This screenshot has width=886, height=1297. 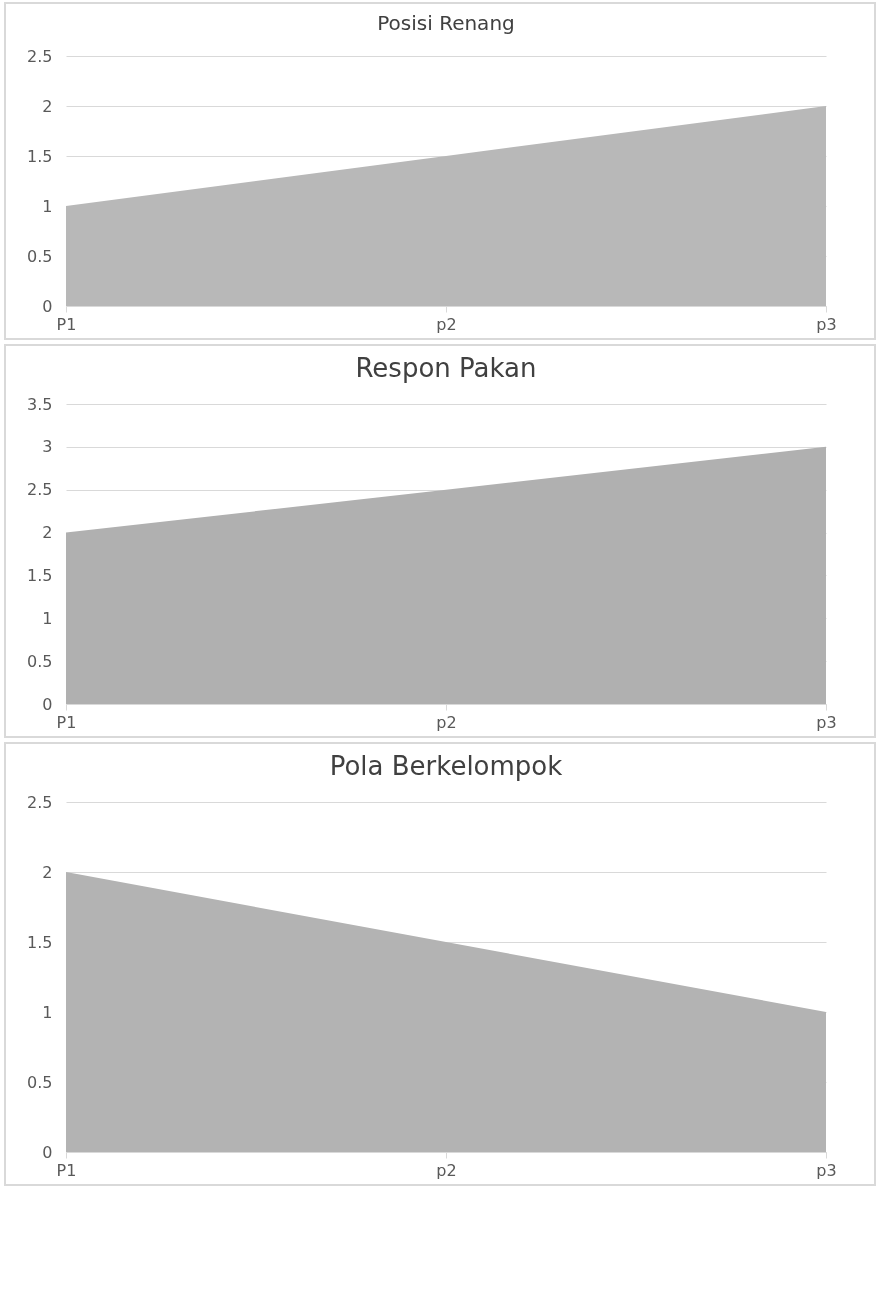 I want to click on chart-title: Respon Pakan, so click(x=446, y=368).